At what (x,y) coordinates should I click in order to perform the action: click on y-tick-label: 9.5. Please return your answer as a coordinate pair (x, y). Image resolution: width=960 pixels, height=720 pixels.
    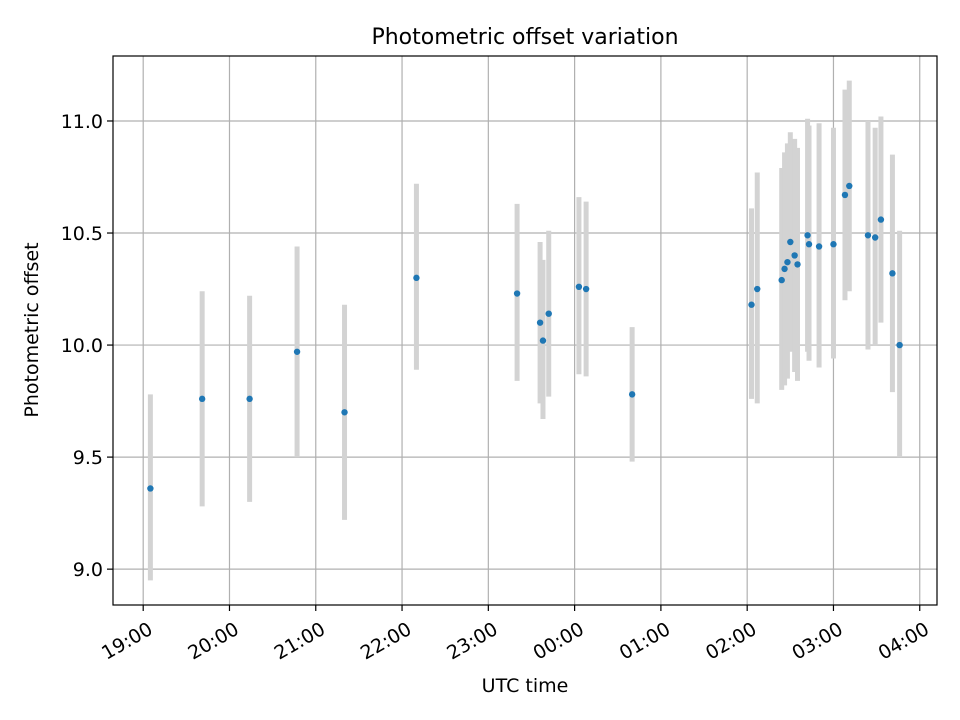
    Looking at the image, I should click on (88, 458).